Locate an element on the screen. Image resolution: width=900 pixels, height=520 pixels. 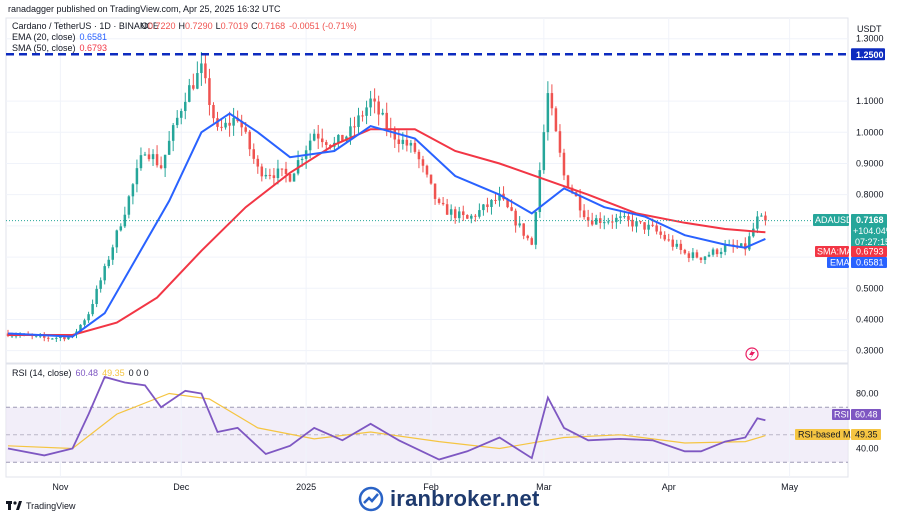
price-tick-label: 1.0000 is located at coordinates (870, 132).